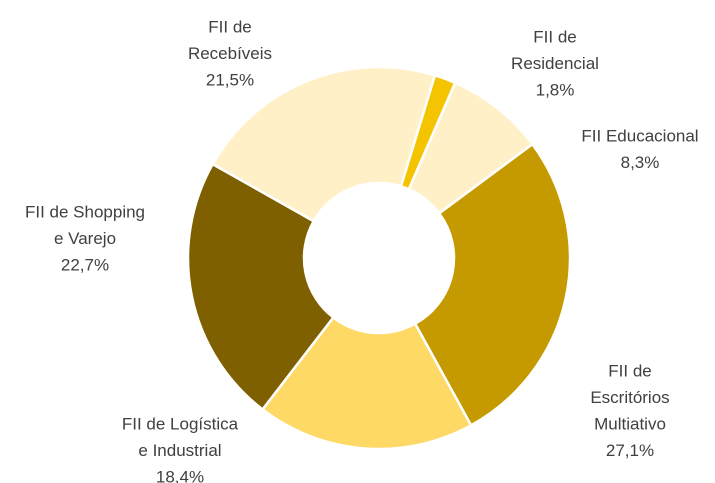  Describe the element at coordinates (640, 162) in the screenshot. I see `value-label: 8,3%` at that location.